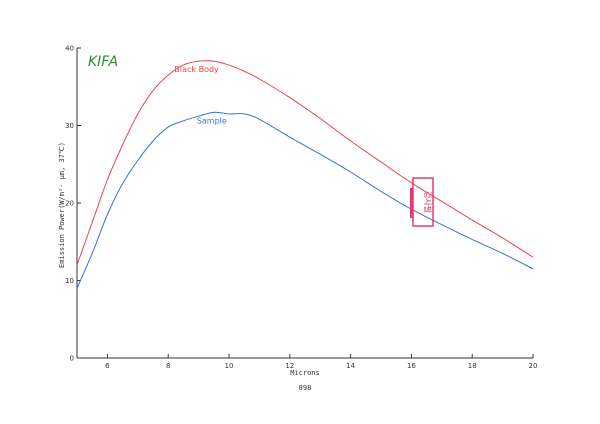  I want to click on x-tick-label: 12, so click(289, 366).